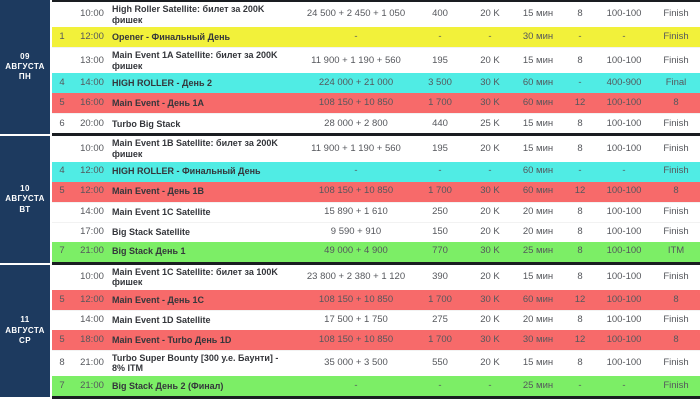 This screenshot has height=400, width=700. Describe the element at coordinates (356, 231) in the screenshot. I see `buyin-cell: 9 590 + 910` at that location.